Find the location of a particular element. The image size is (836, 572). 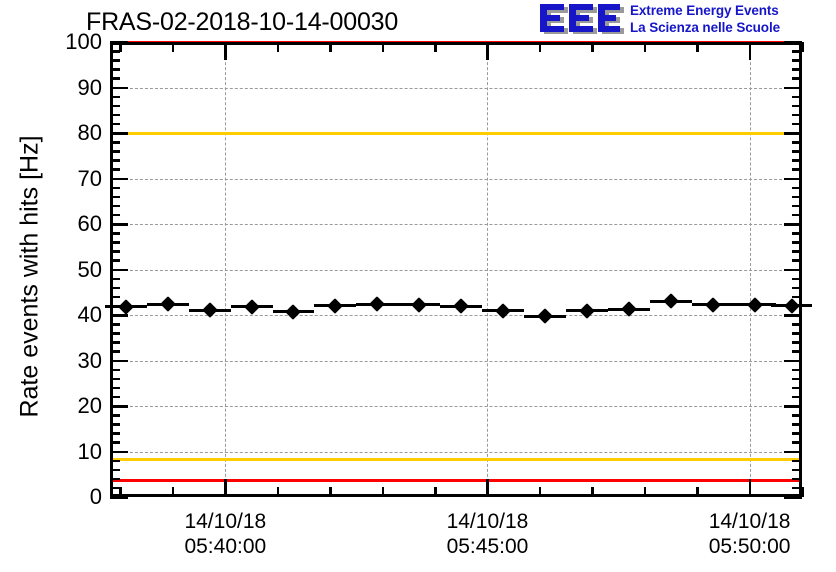

y-tick-label: 40 is located at coordinates (89, 314).